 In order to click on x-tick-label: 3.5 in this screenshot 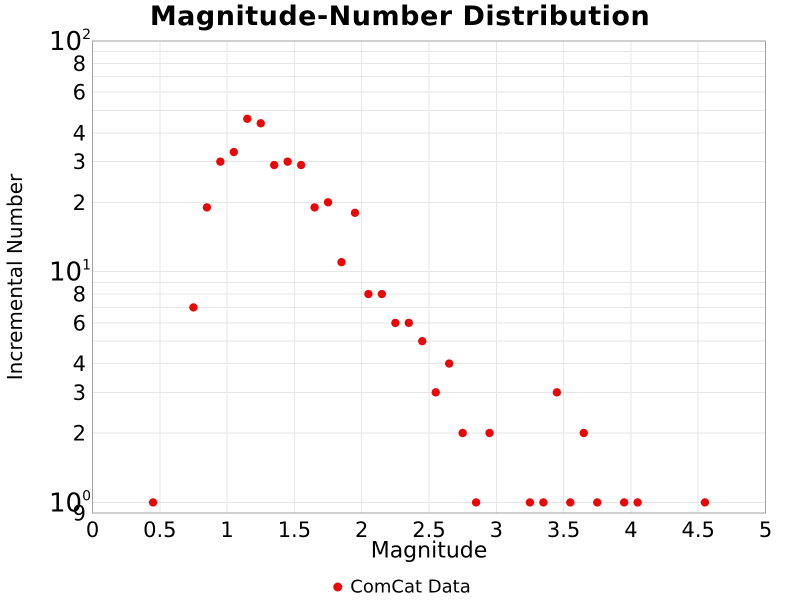, I will do `click(563, 530)`.